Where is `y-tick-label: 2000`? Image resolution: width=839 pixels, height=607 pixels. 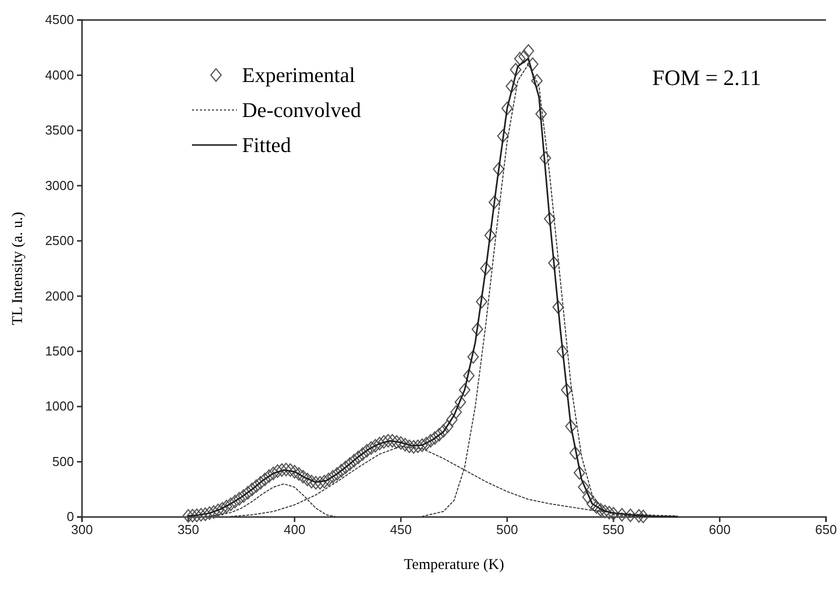 y-tick-label: 2000 is located at coordinates (59, 296).